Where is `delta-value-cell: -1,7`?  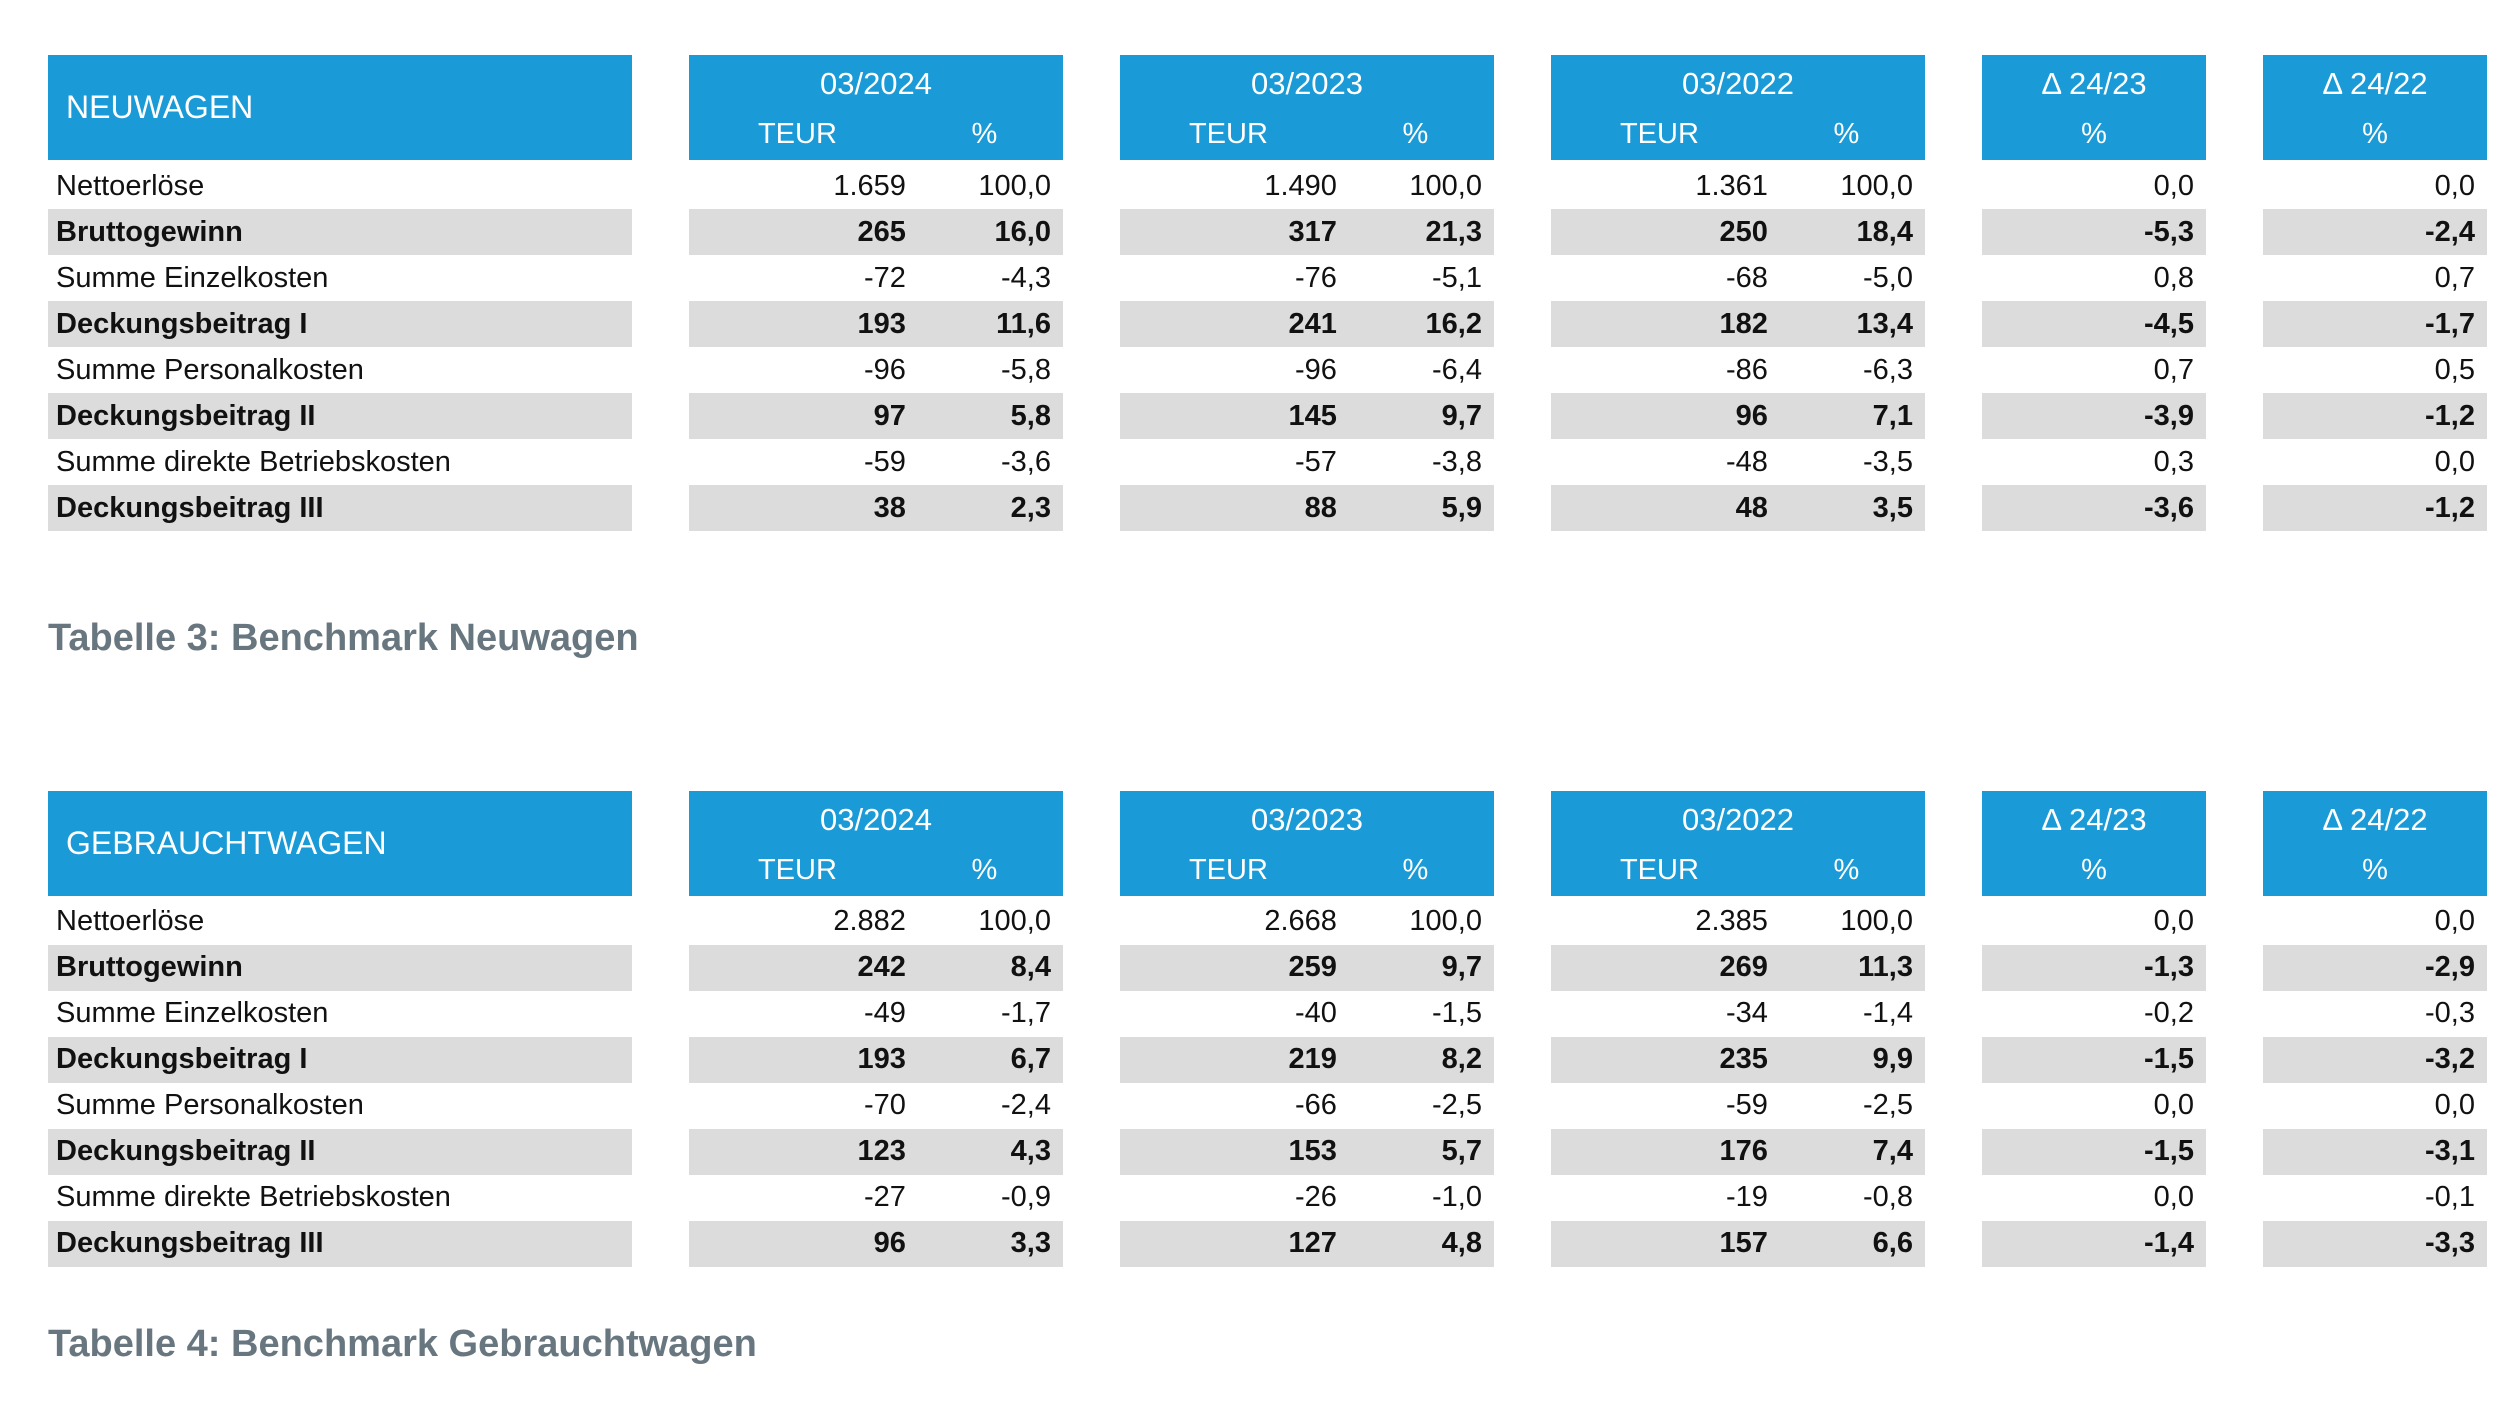
delta-value-cell: -1,7 is located at coordinates (2375, 324).